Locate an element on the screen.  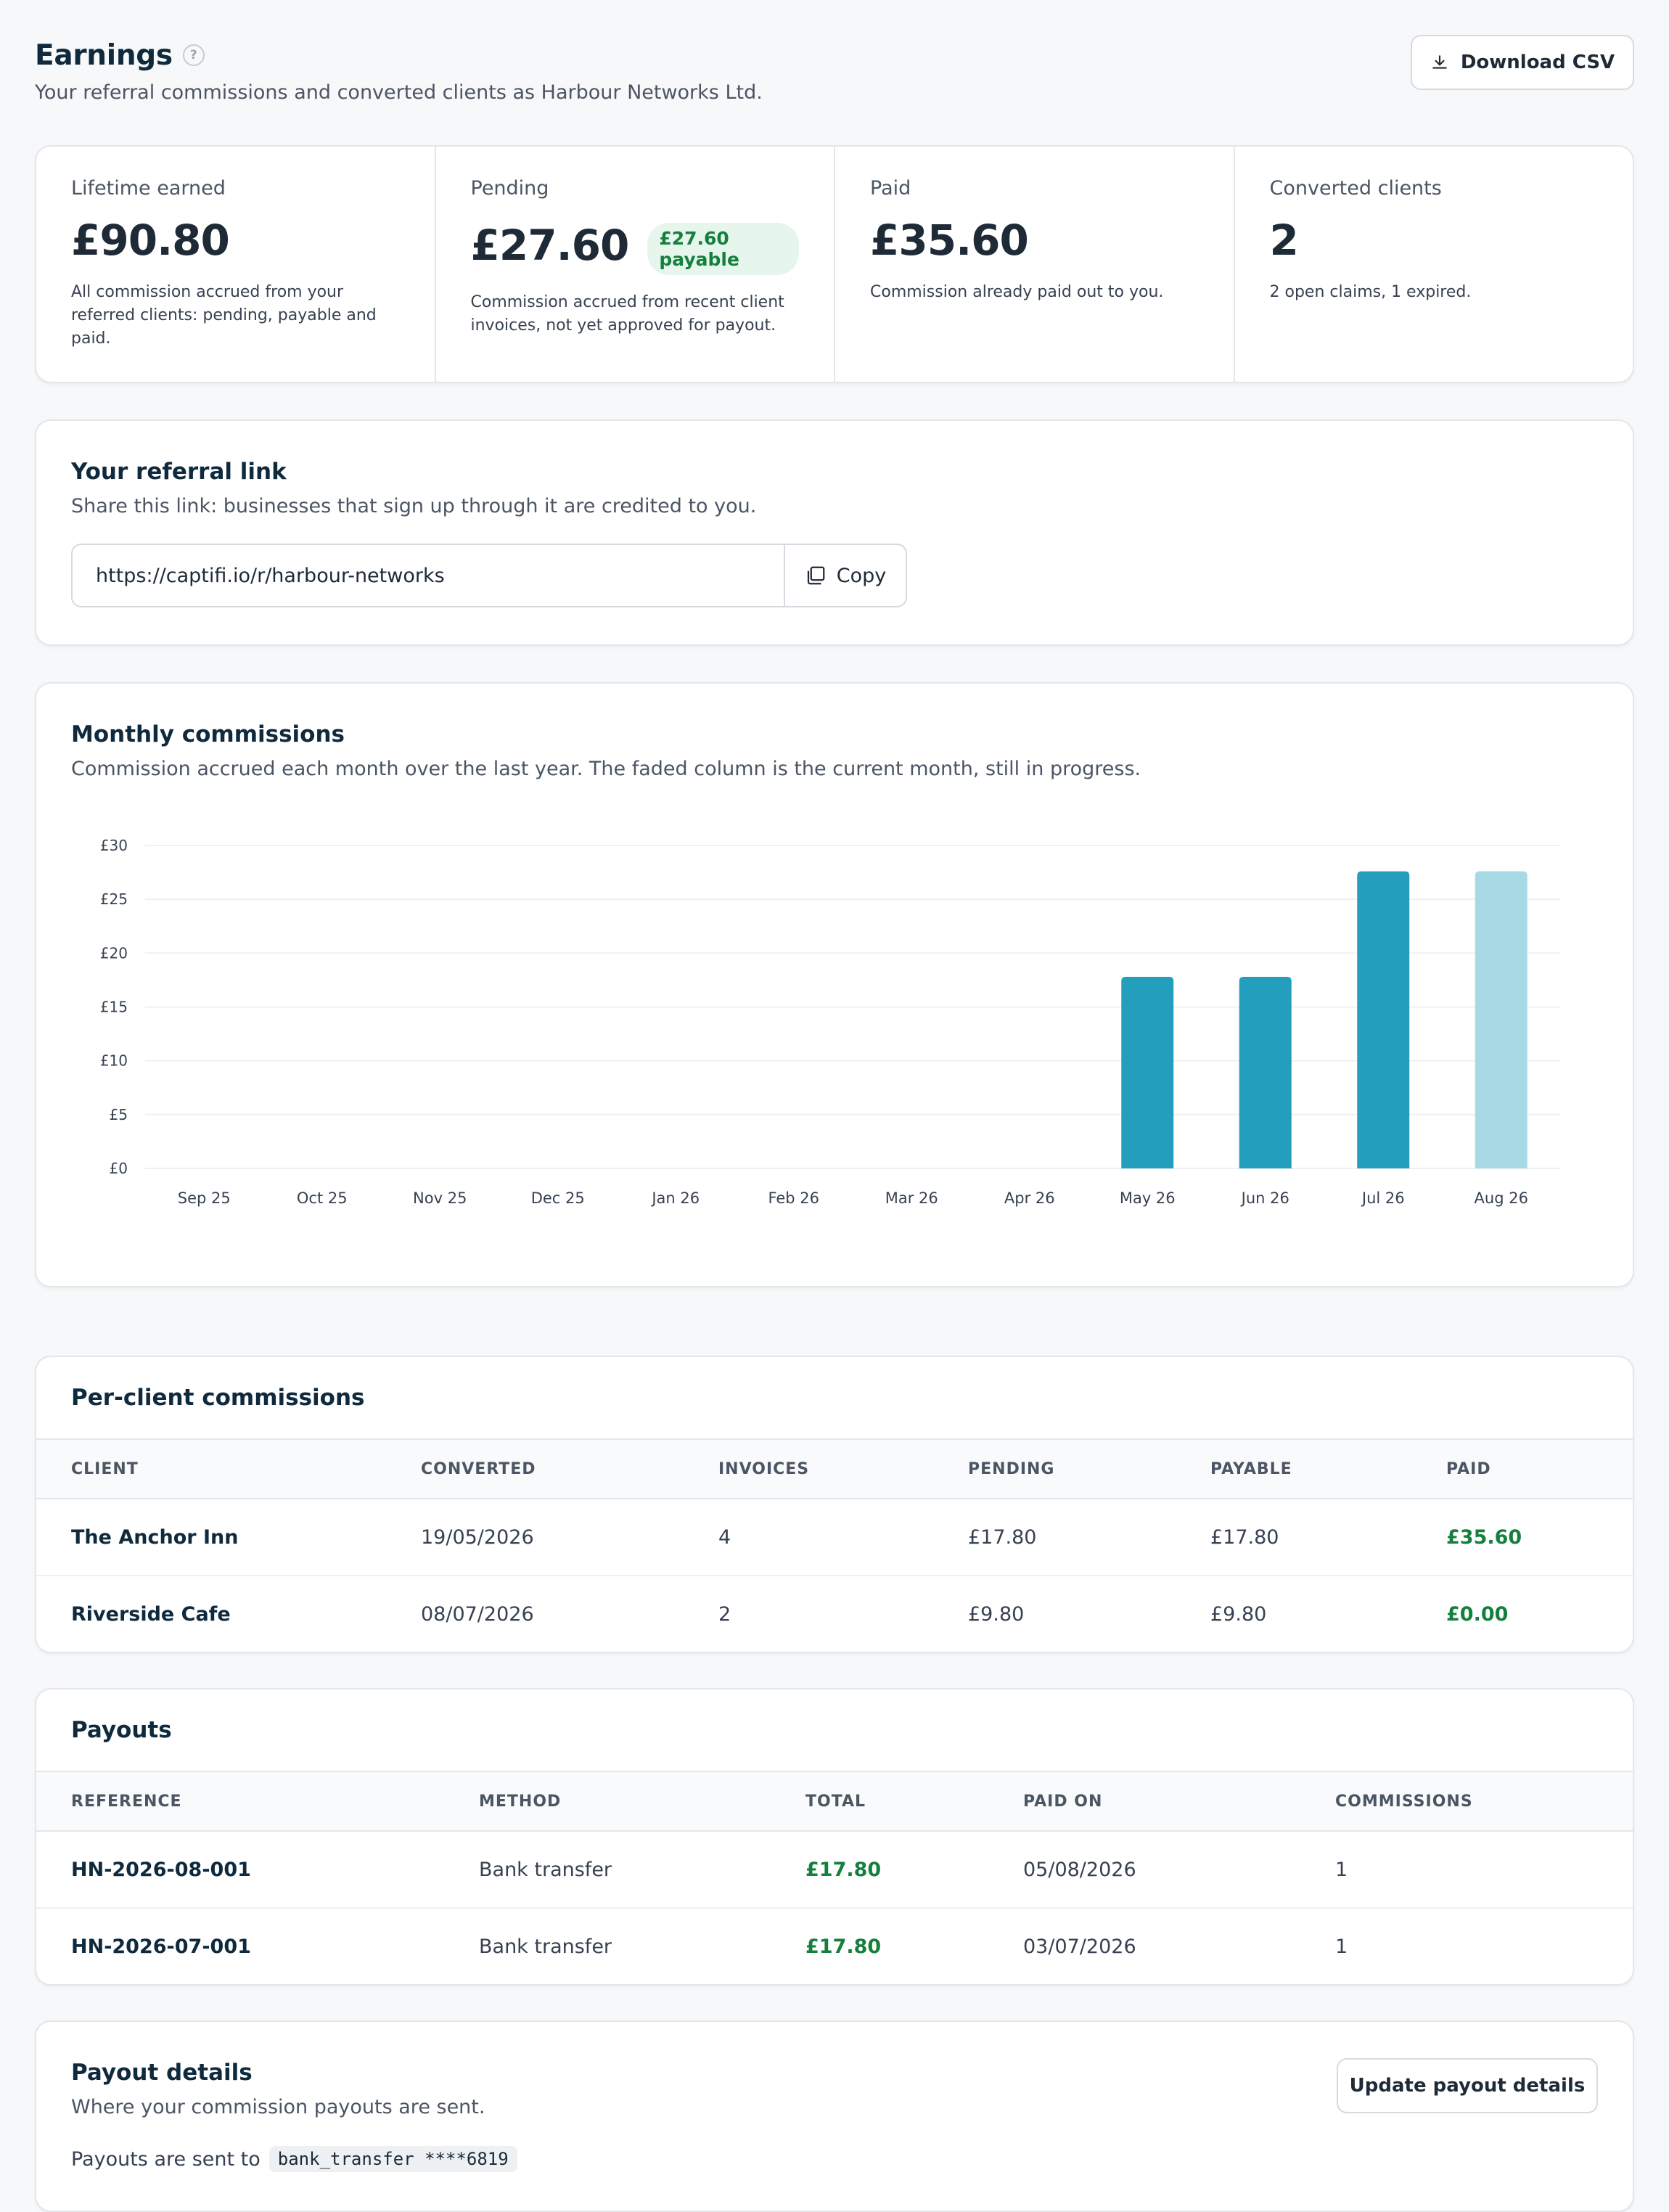
download-csv-button: Download CSV is located at coordinates (1522, 62).